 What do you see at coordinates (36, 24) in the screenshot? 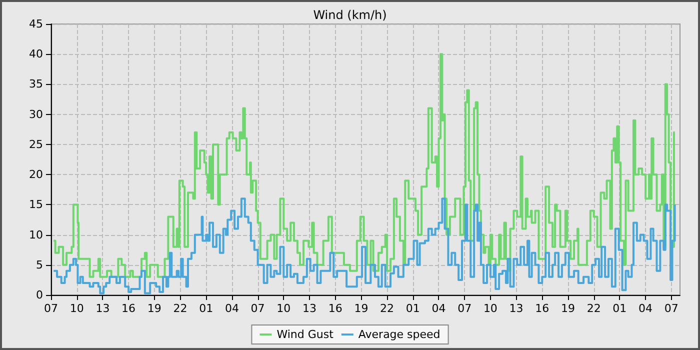
I see `y-tick-label: 45` at bounding box center [36, 24].